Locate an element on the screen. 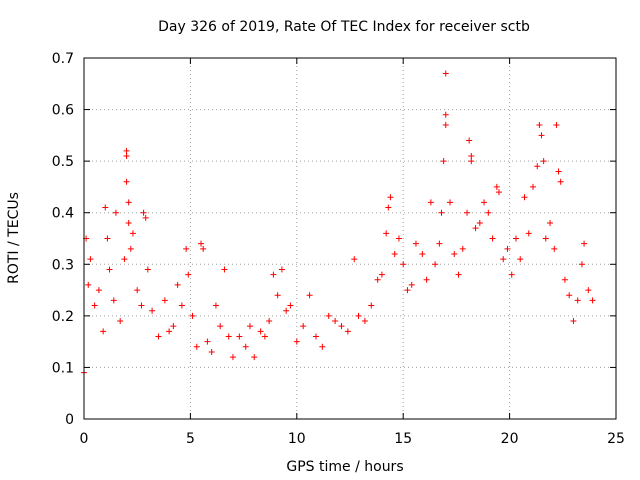  y-tick-label: 0.6 is located at coordinates (63, 111).